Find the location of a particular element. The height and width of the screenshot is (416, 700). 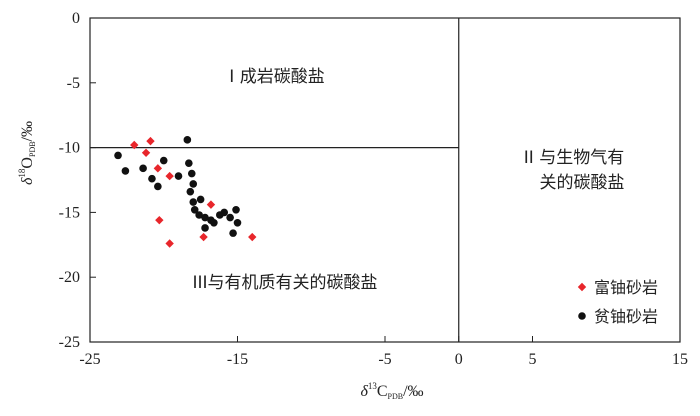

x-tick-label: 15 is located at coordinates (680, 359).